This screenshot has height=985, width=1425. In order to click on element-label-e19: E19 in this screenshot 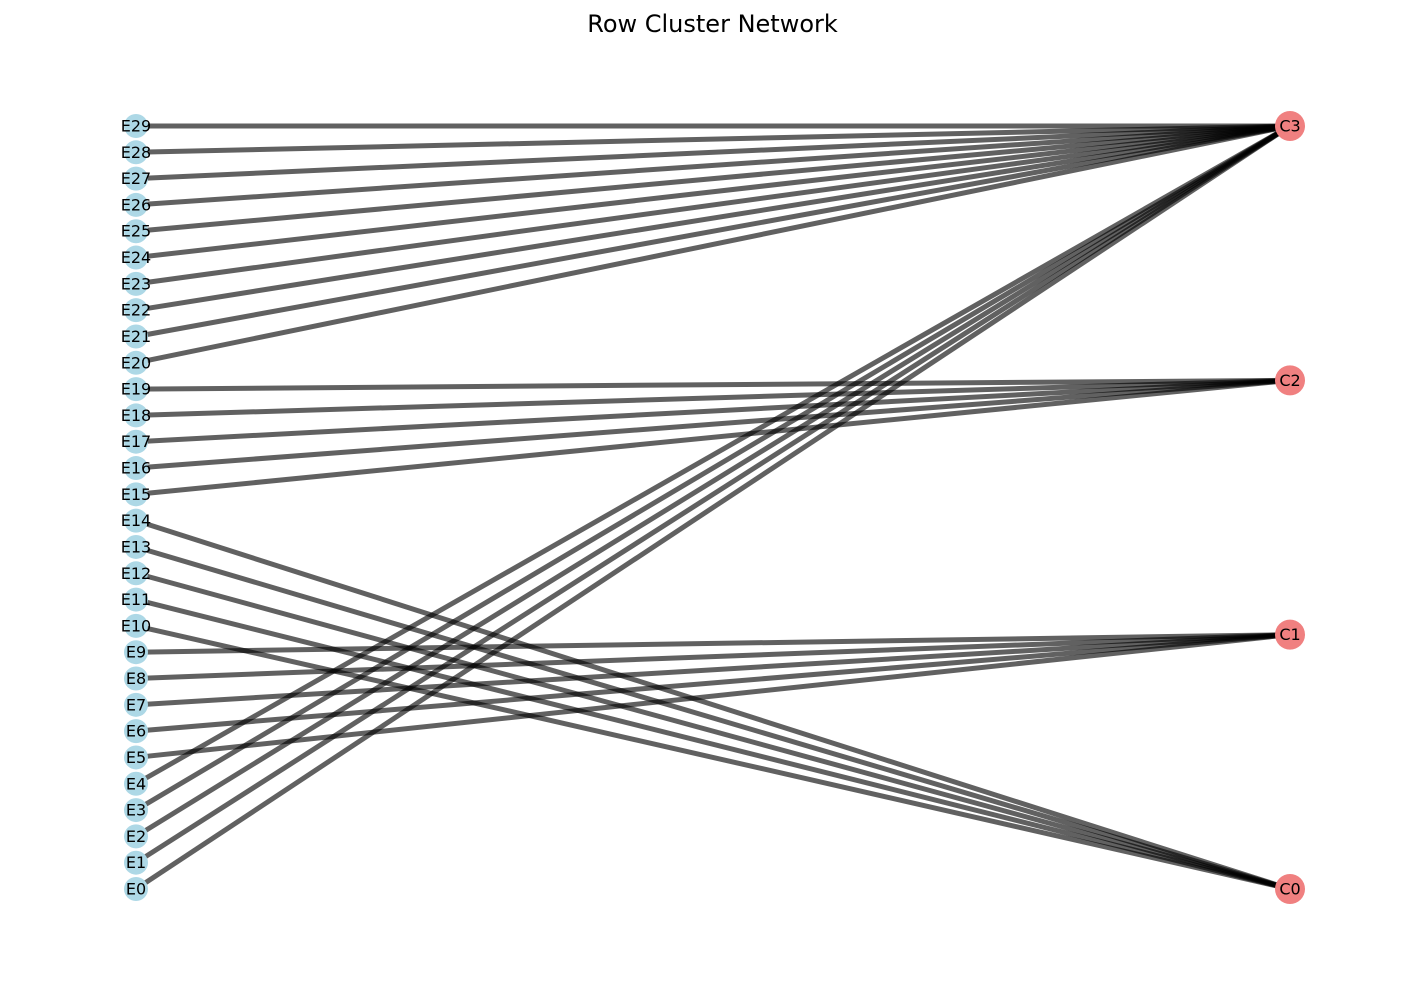, I will do `click(136, 389)`.